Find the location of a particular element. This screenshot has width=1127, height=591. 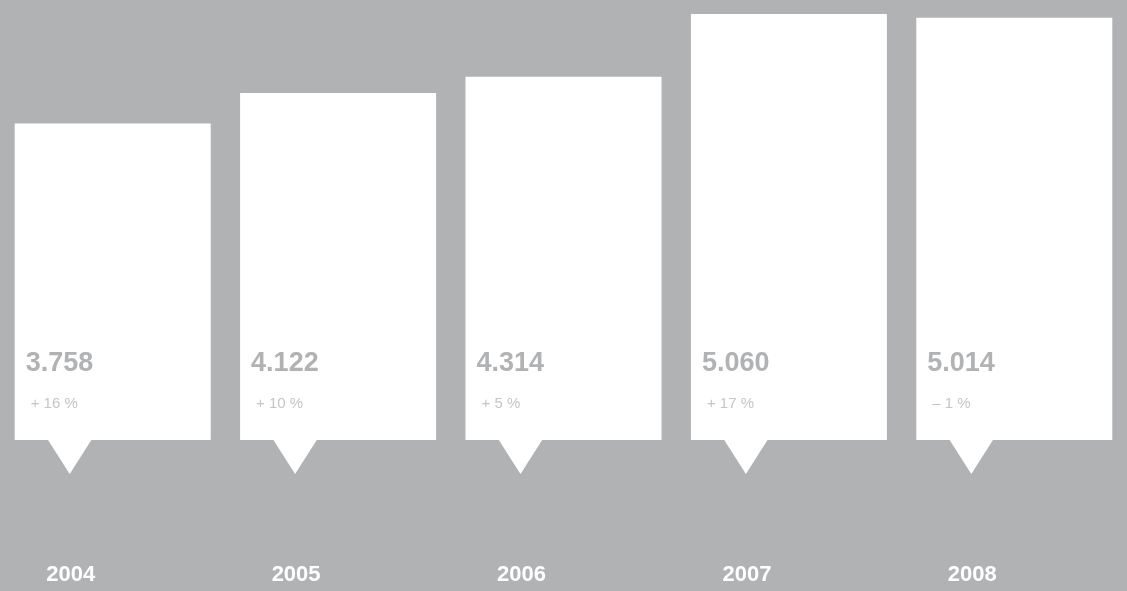

annotation: + 17 % is located at coordinates (730, 402).